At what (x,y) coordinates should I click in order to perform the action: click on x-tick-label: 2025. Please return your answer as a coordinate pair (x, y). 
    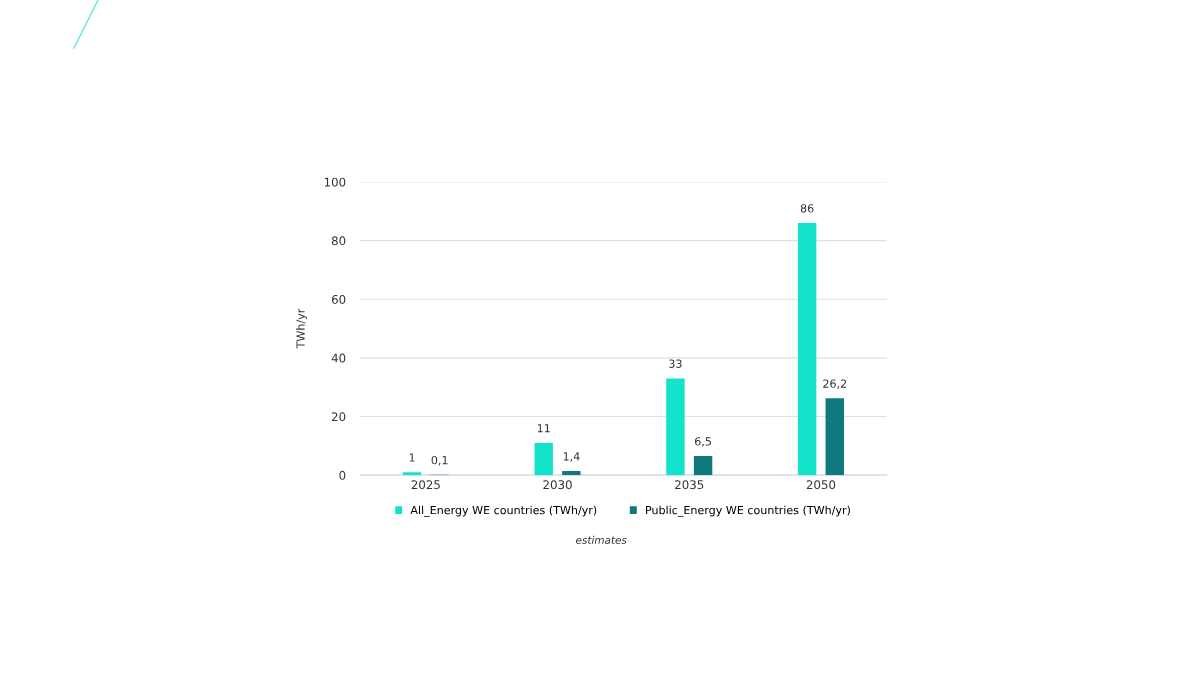
    Looking at the image, I should click on (425, 485).